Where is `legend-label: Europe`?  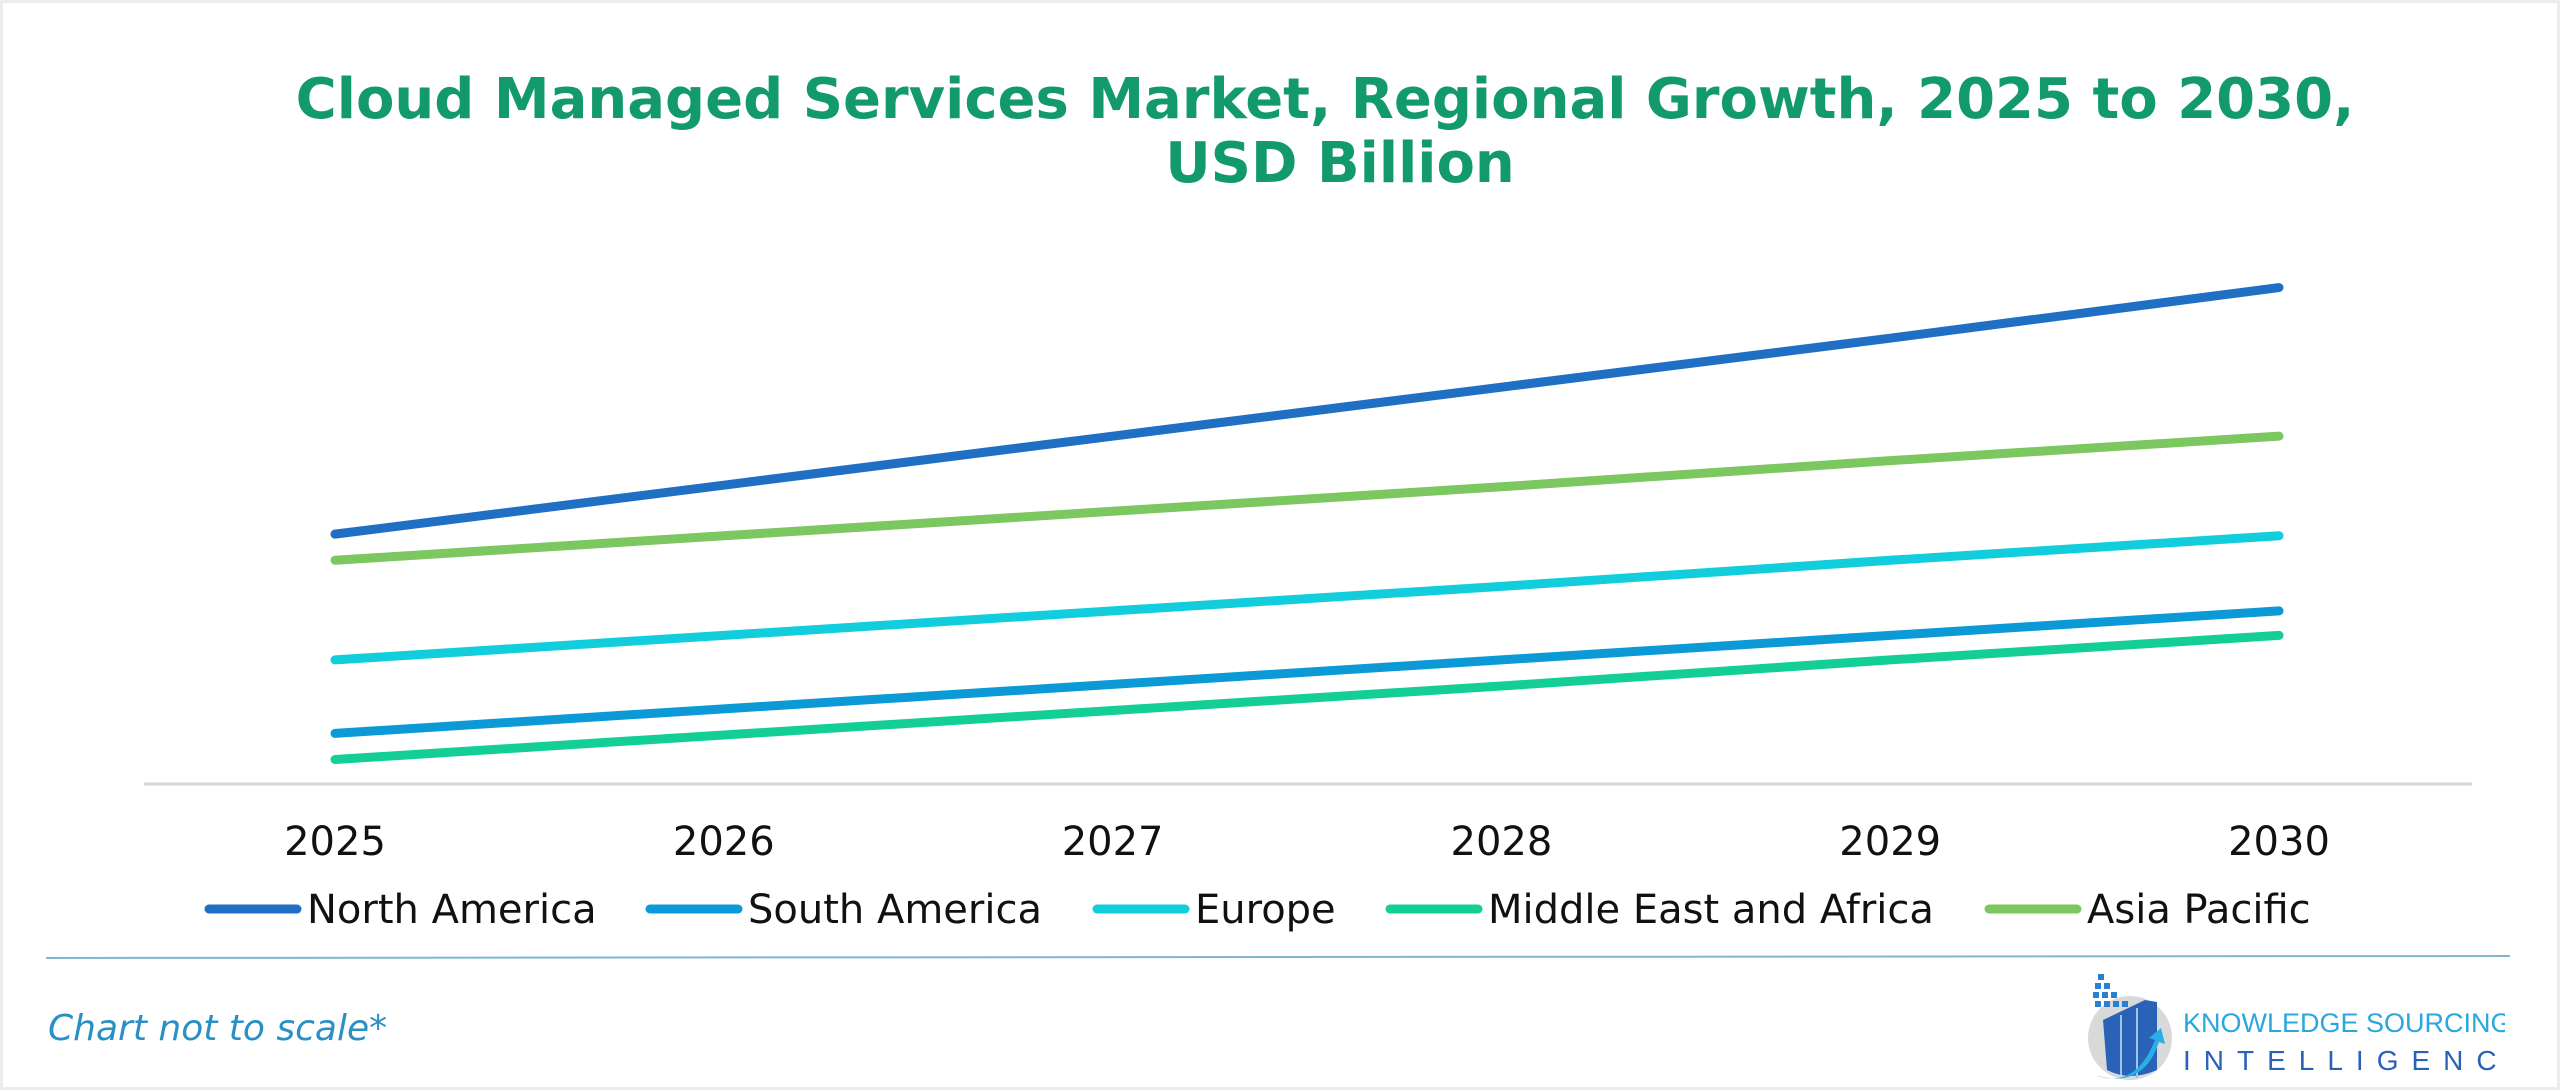
legend-label: Europe is located at coordinates (1265, 910).